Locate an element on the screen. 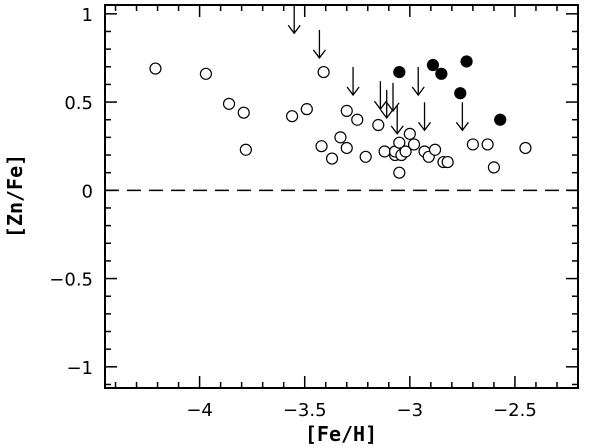 Image resolution: width=595 pixels, height=448 pixels. y-tick-label: 0.5 is located at coordinates (78, 103).